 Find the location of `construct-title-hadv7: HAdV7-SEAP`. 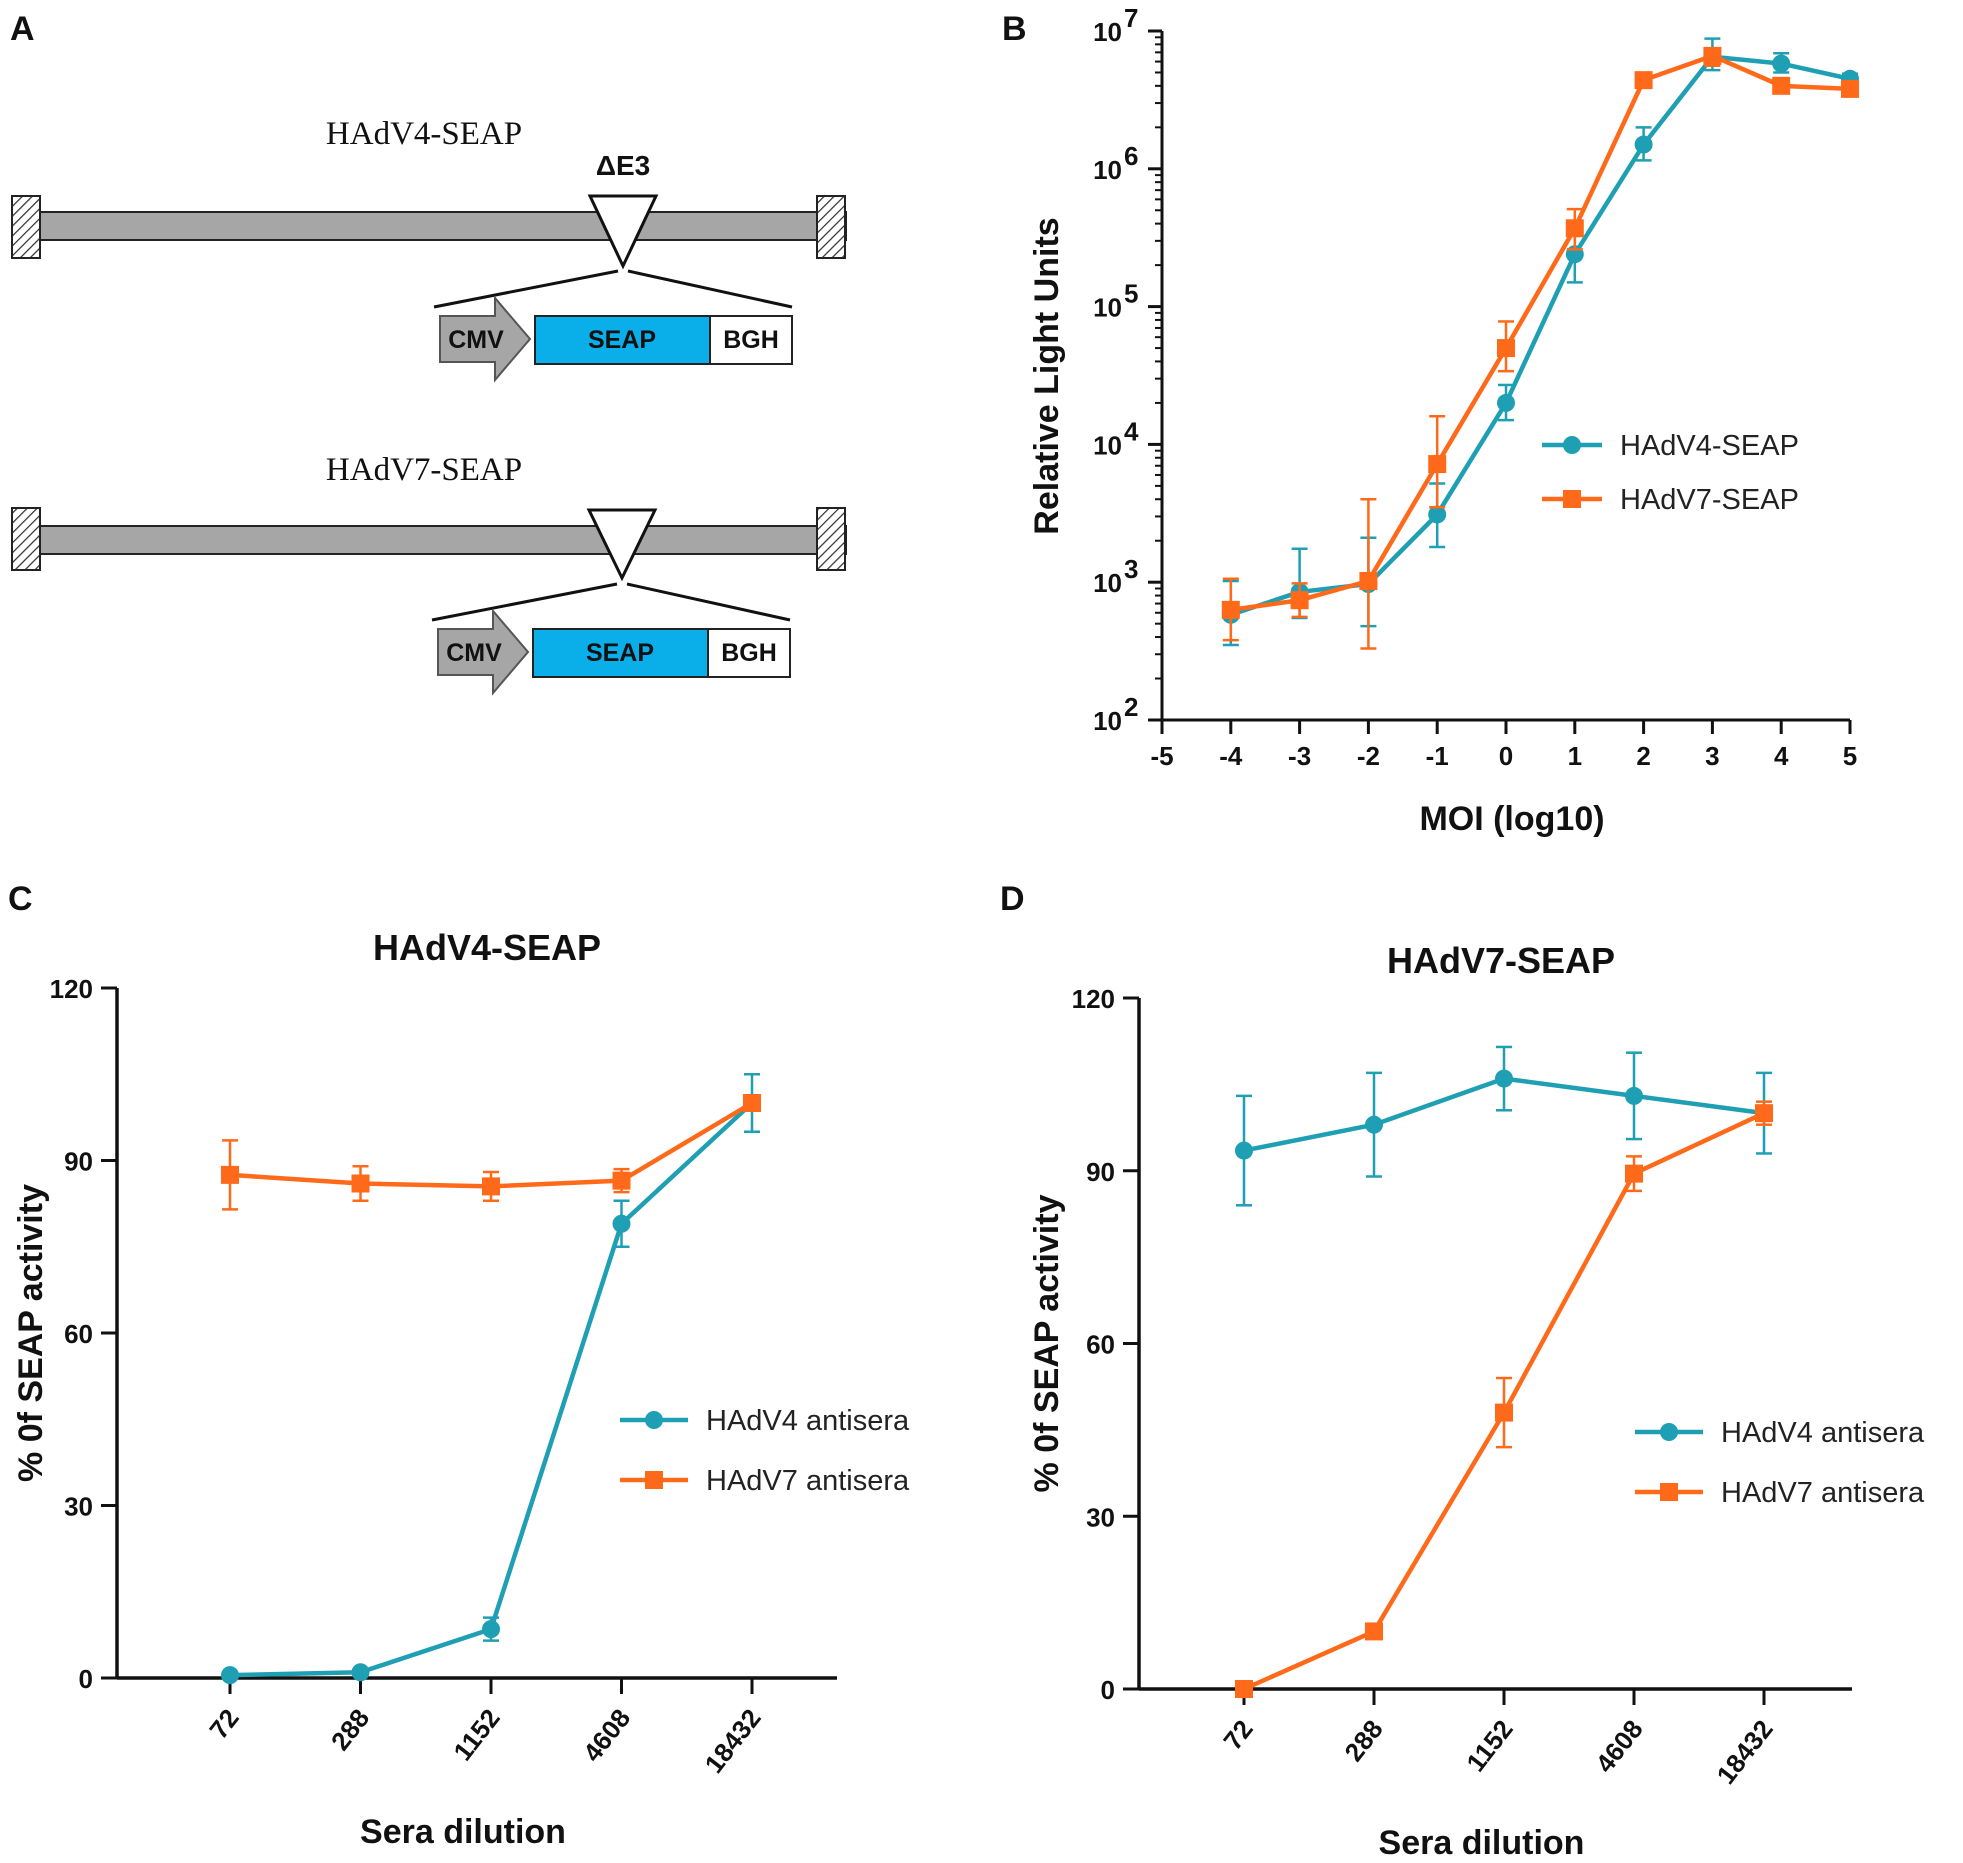

construct-title-hadv7: HAdV7-SEAP is located at coordinates (424, 470).